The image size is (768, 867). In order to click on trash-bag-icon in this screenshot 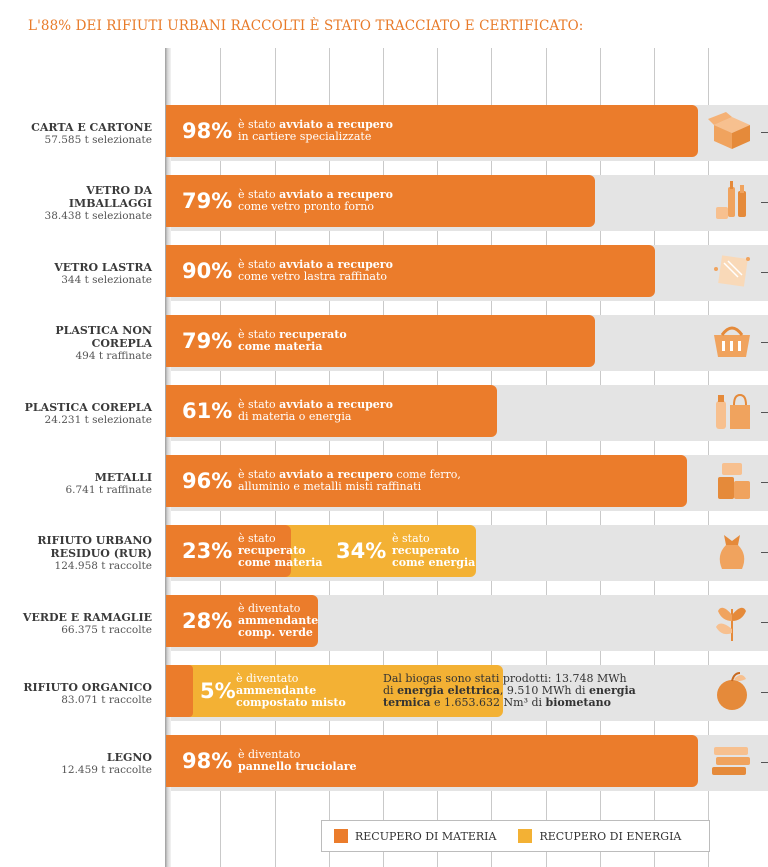, I will do `click(732, 552)`.